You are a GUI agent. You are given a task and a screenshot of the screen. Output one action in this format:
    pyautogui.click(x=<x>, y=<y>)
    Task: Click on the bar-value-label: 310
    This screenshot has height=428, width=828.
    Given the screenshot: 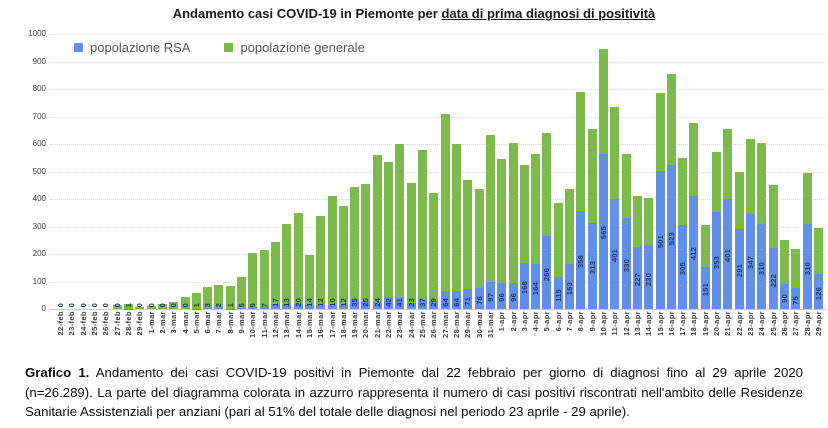 What is the action you would take?
    pyautogui.click(x=807, y=268)
    